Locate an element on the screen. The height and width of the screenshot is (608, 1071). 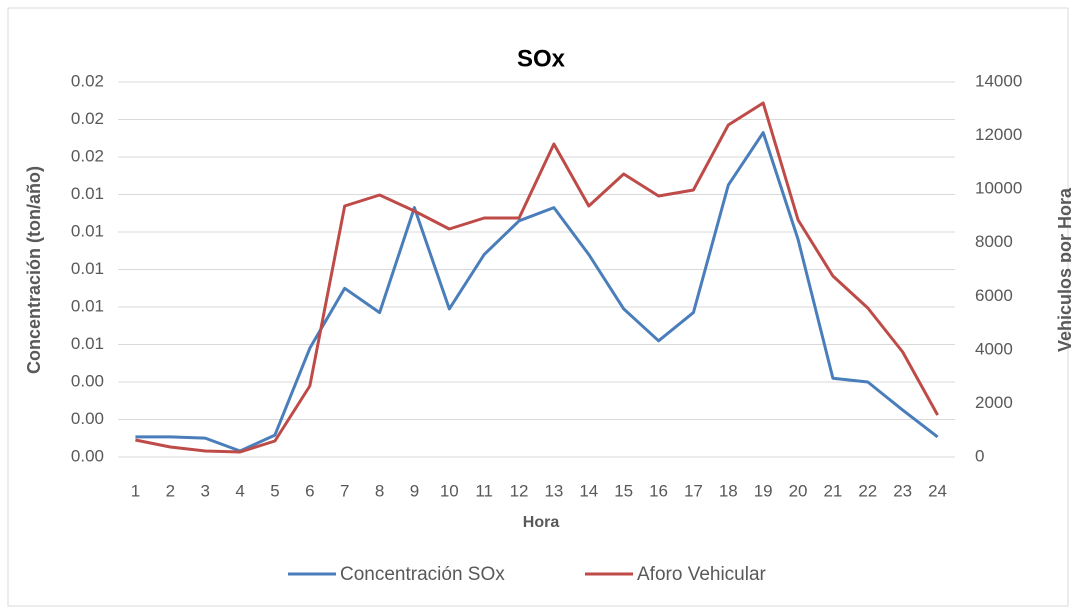
x-tick-label: 11 is located at coordinates (484, 490).